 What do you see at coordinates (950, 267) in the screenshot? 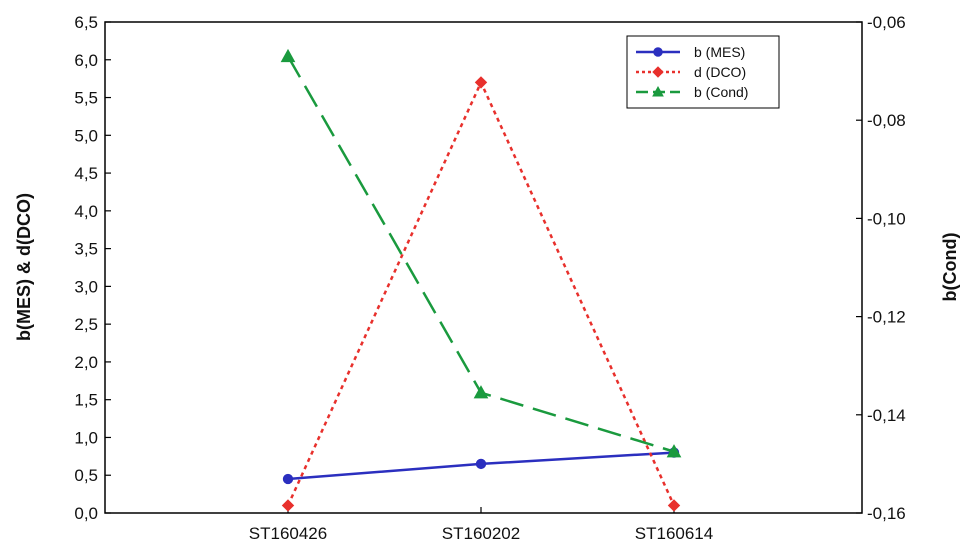
I see `right-axis-title: b(Cond)` at bounding box center [950, 267].